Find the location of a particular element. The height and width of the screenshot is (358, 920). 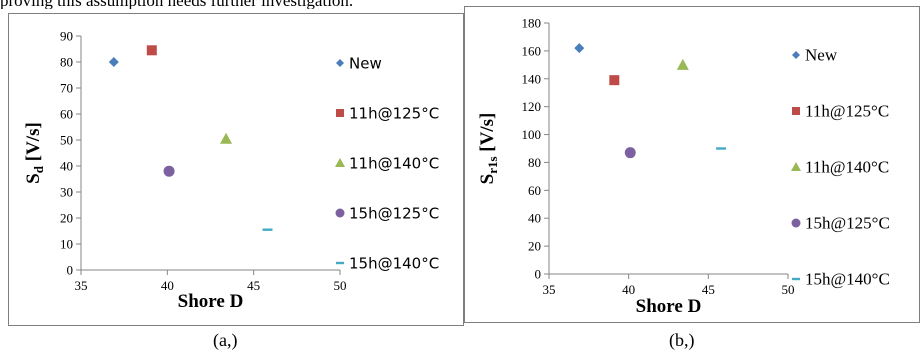

chart-b-y-title-main: S is located at coordinates (487, 179).